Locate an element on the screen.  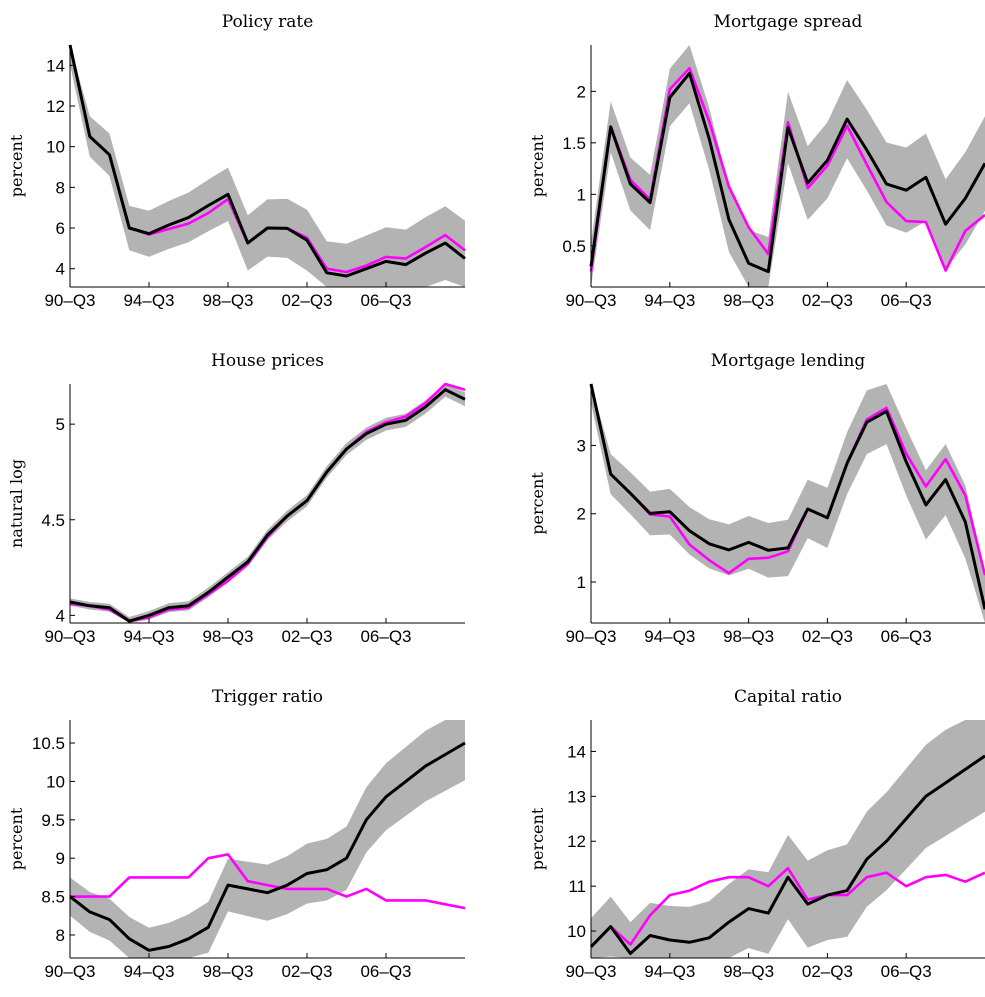
y-tick-label: 9.5 is located at coordinates (53, 820).